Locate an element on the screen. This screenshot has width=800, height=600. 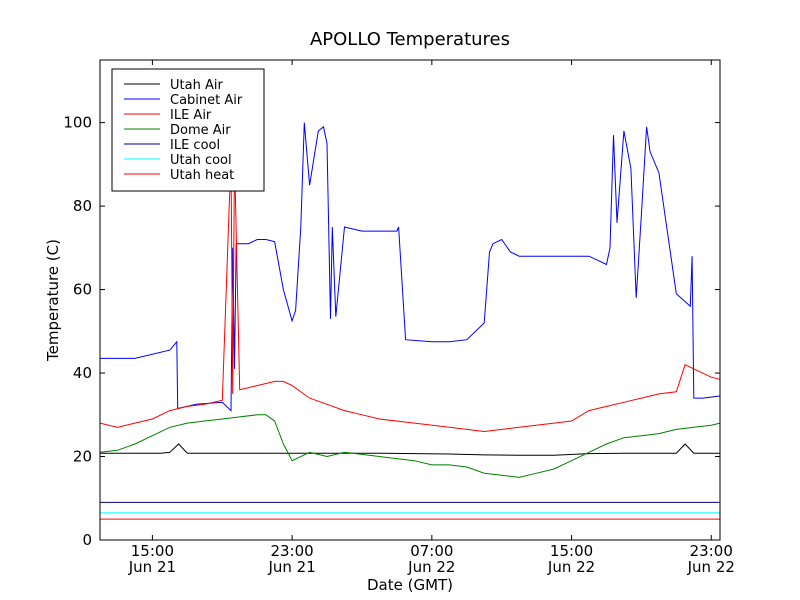
legend-label: Utah Air is located at coordinates (196, 85).